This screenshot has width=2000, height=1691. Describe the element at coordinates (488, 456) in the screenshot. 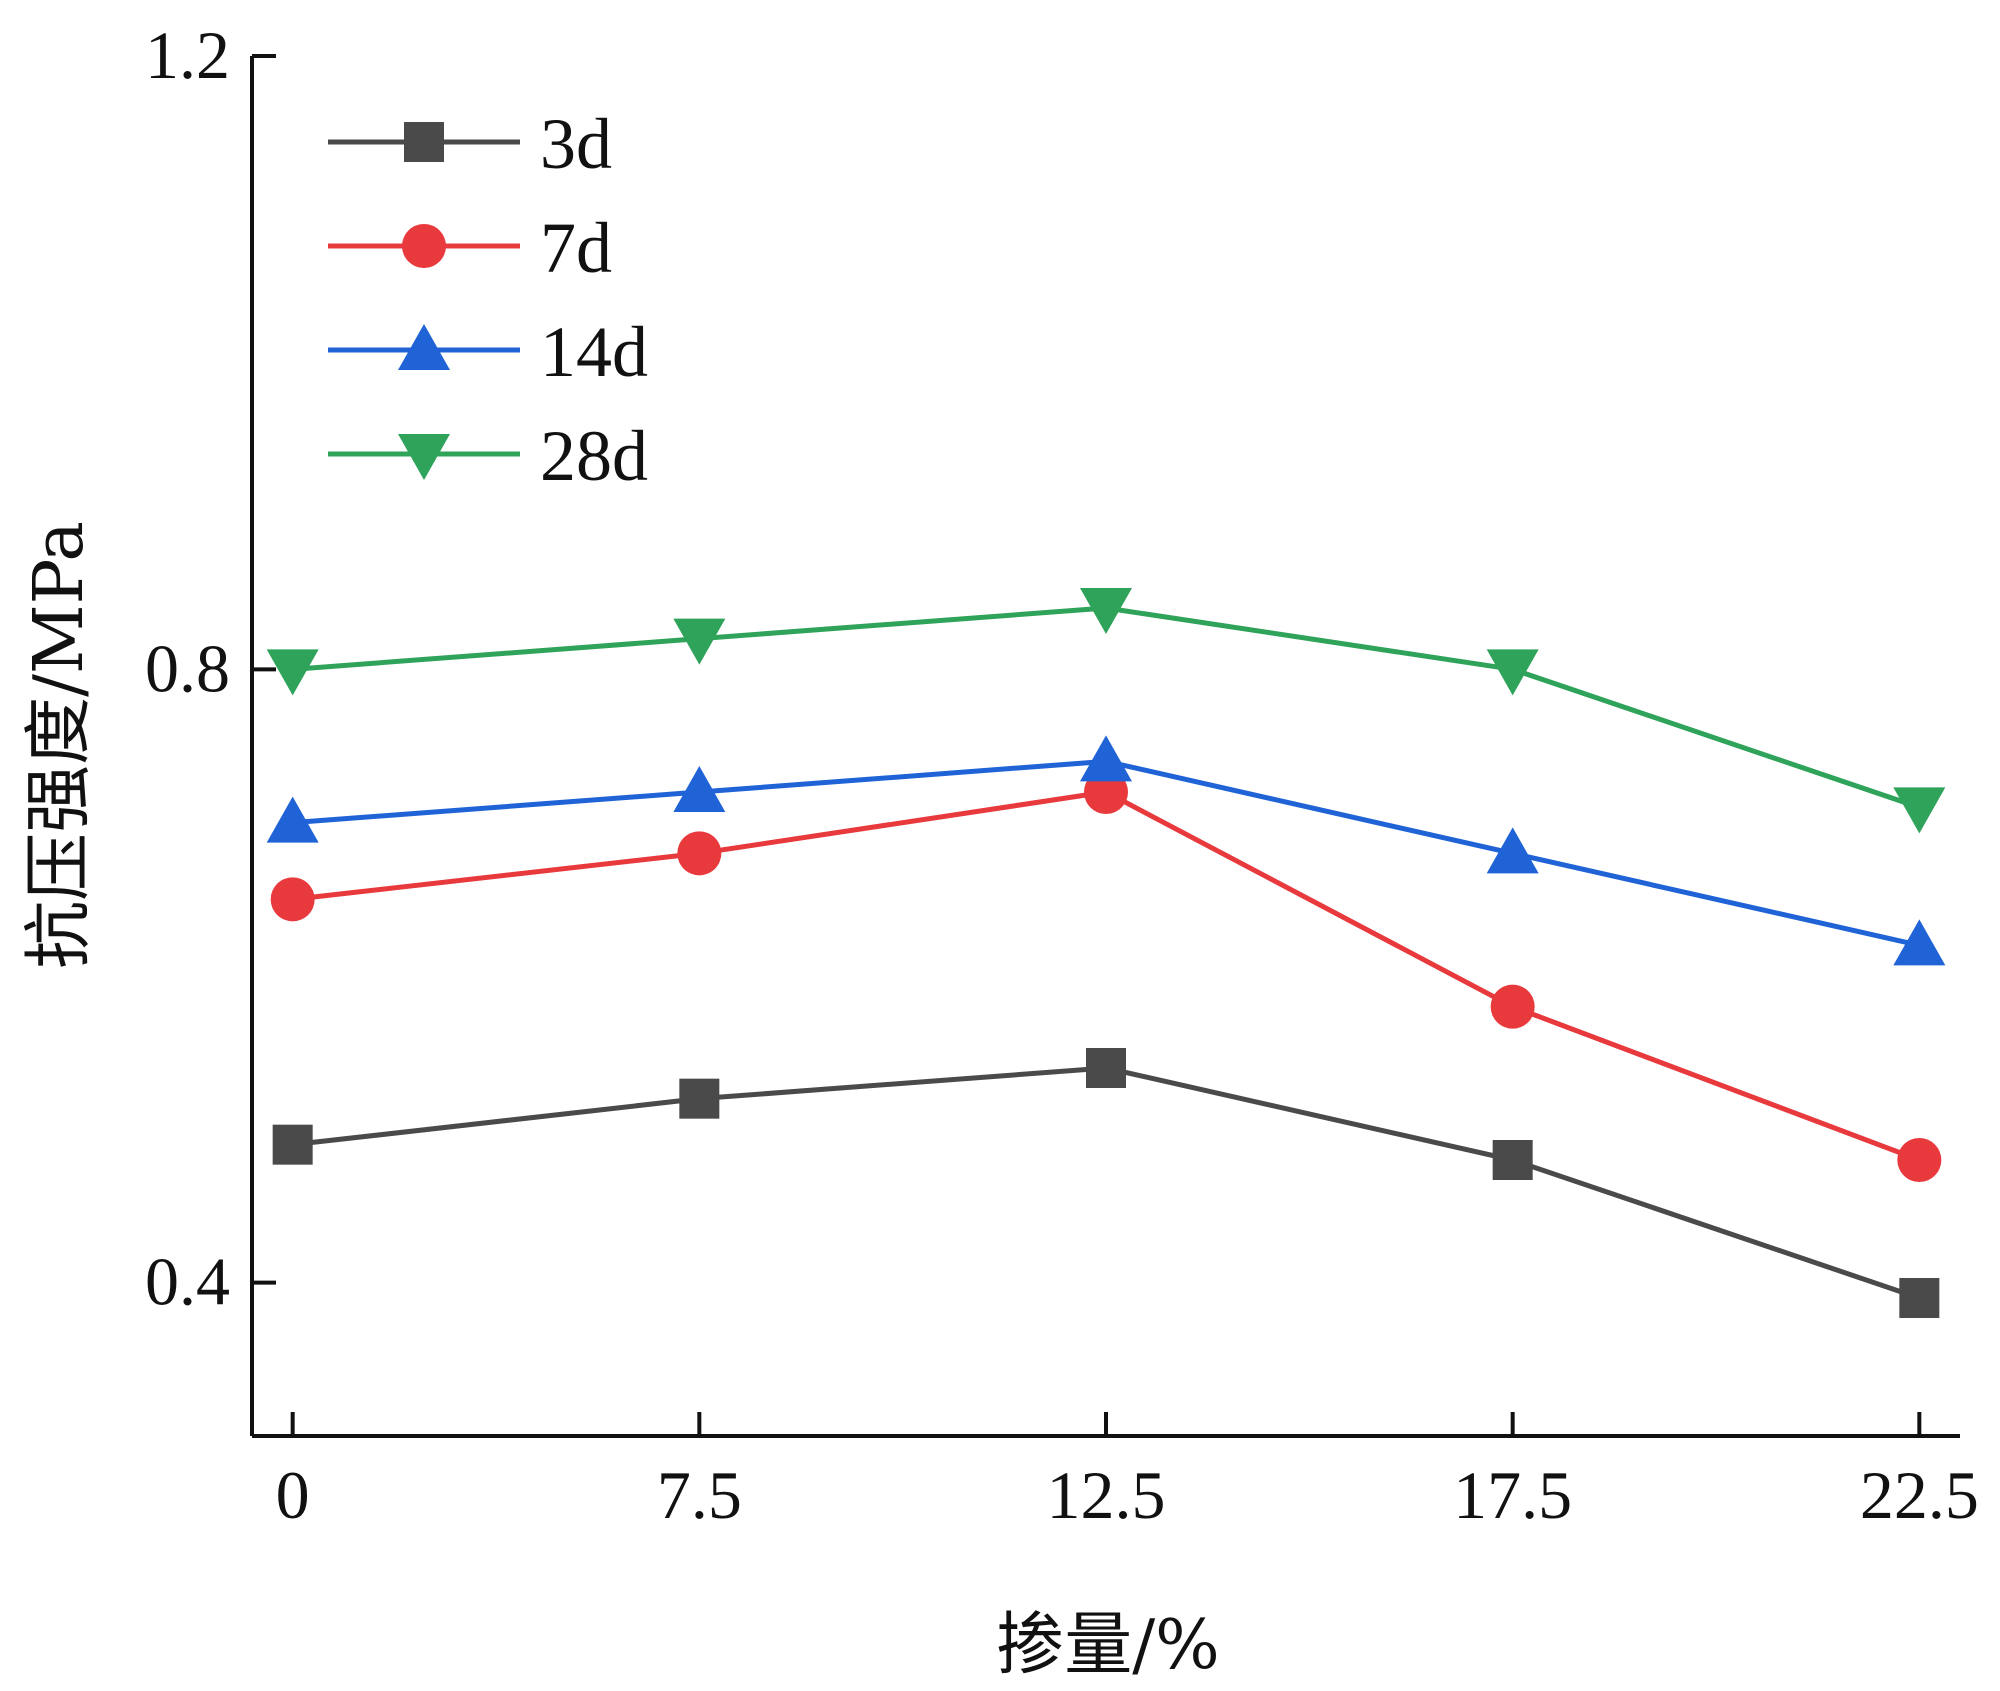

I see `legend-item-28d: 28d` at that location.